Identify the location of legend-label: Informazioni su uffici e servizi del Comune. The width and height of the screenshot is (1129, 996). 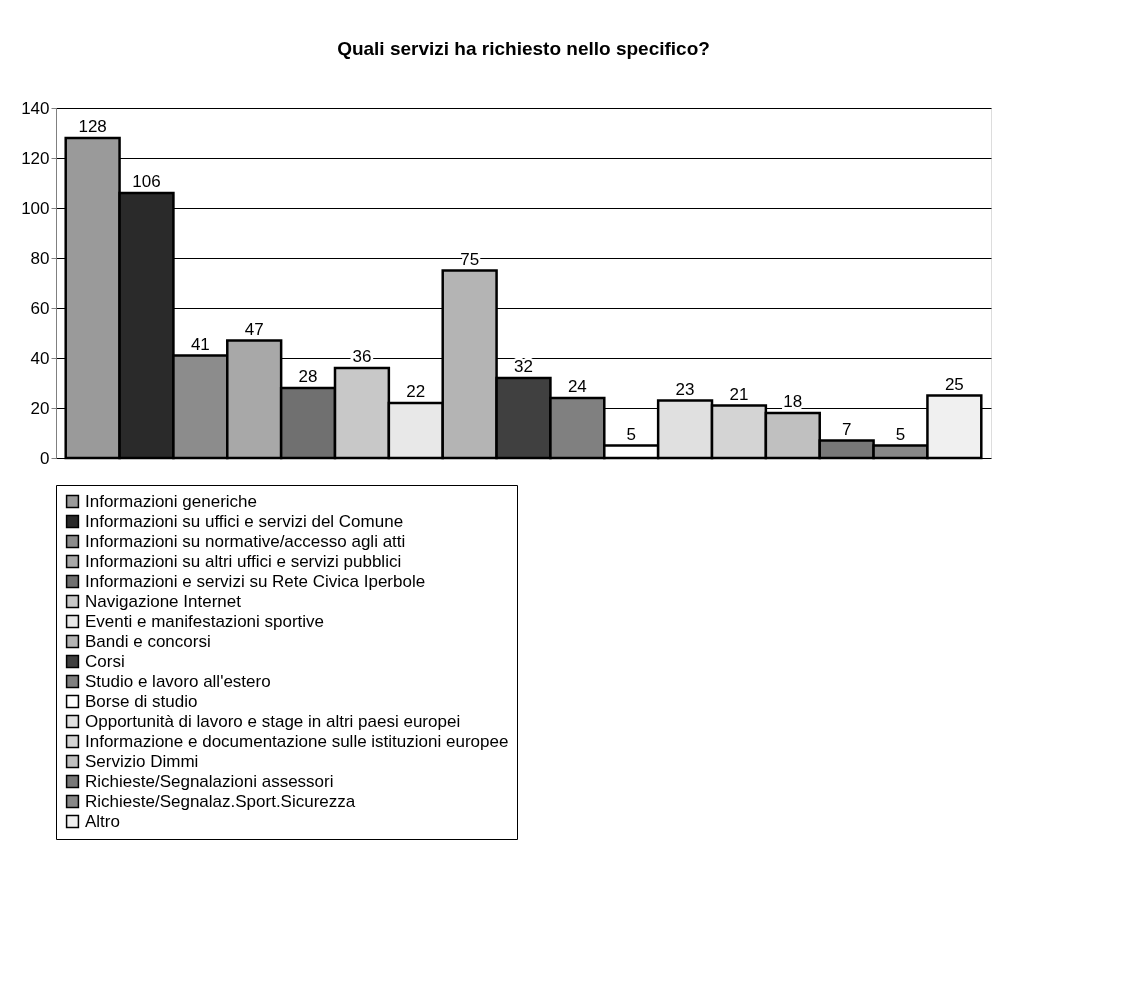
(244, 521).